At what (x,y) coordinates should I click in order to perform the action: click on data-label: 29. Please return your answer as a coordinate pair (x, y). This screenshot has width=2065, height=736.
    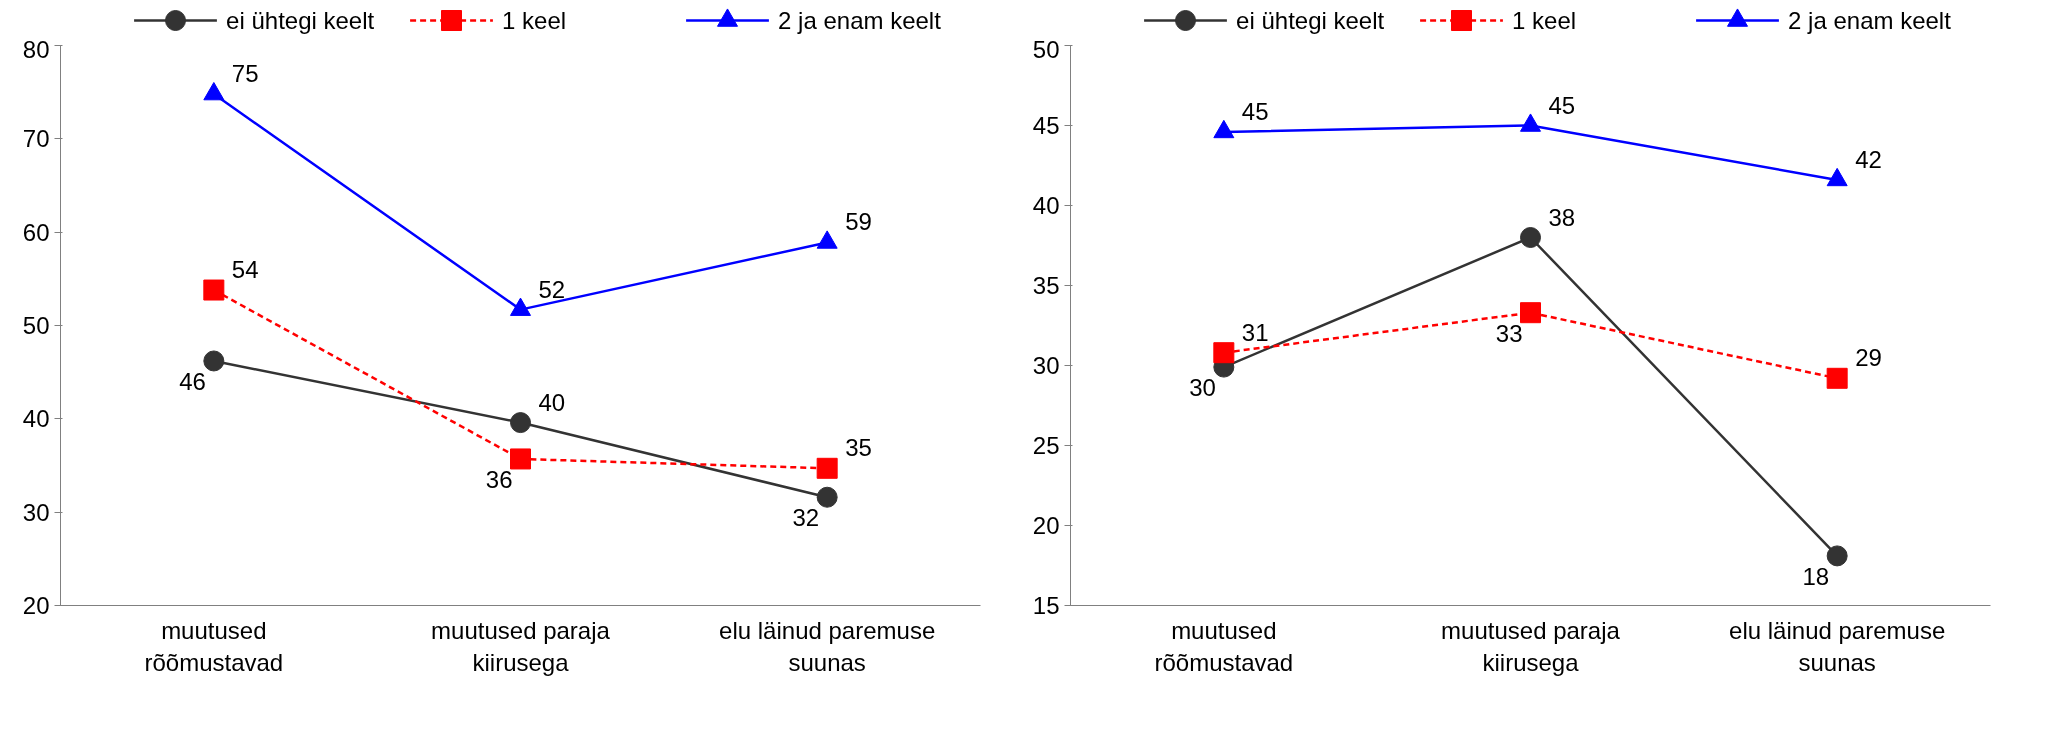
    Looking at the image, I should click on (1868, 358).